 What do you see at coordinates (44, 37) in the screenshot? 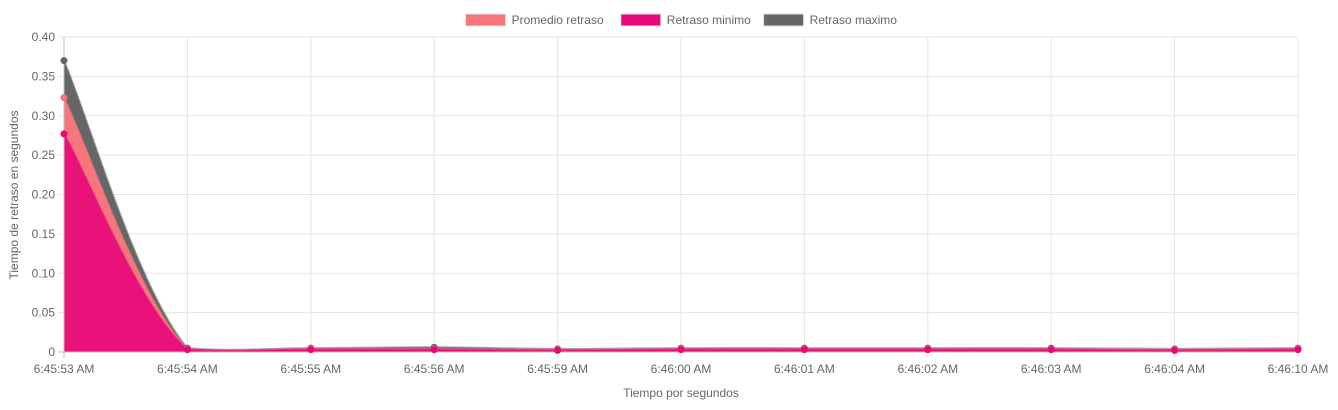
I see `y-tick-label: 0.40` at bounding box center [44, 37].